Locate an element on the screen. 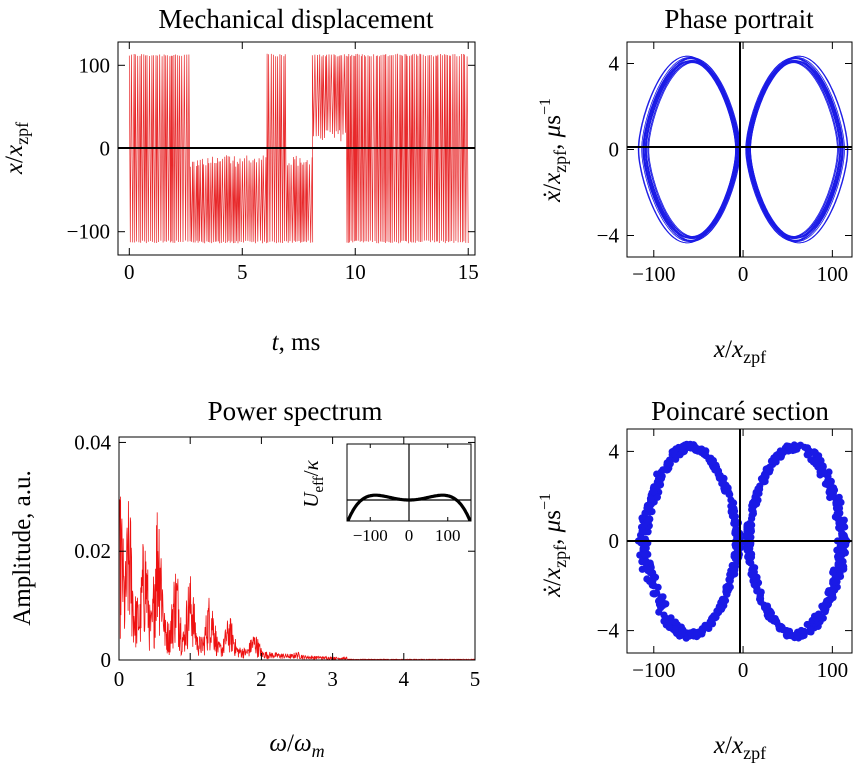 The height and width of the screenshot is (763, 859). spectrum-x-tick-label: 4 is located at coordinates (404, 679).